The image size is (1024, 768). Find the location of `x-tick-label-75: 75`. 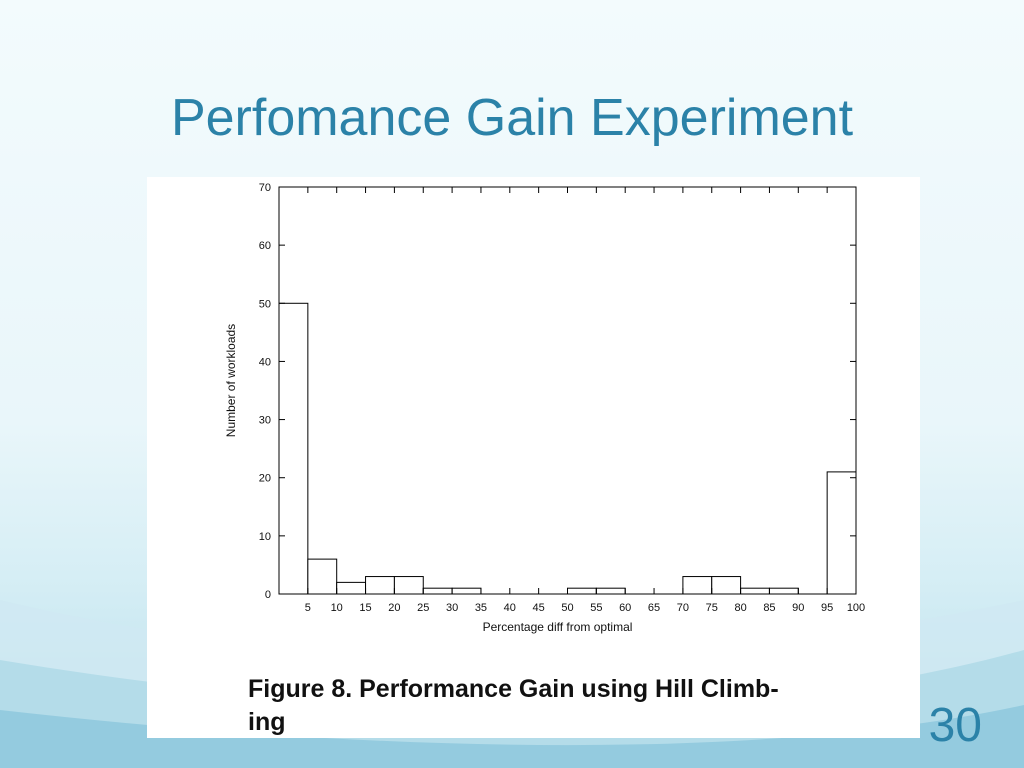

x-tick-label-75: 75 is located at coordinates (712, 608).